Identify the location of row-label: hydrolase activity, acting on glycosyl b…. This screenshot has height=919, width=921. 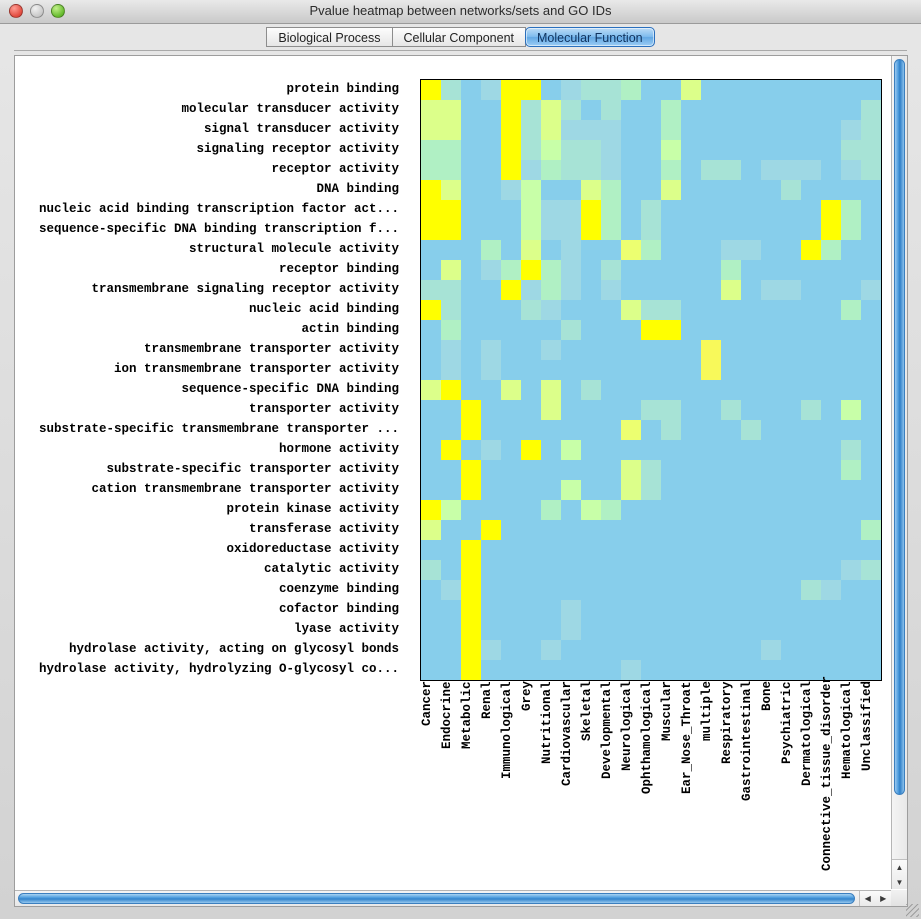
(233, 649).